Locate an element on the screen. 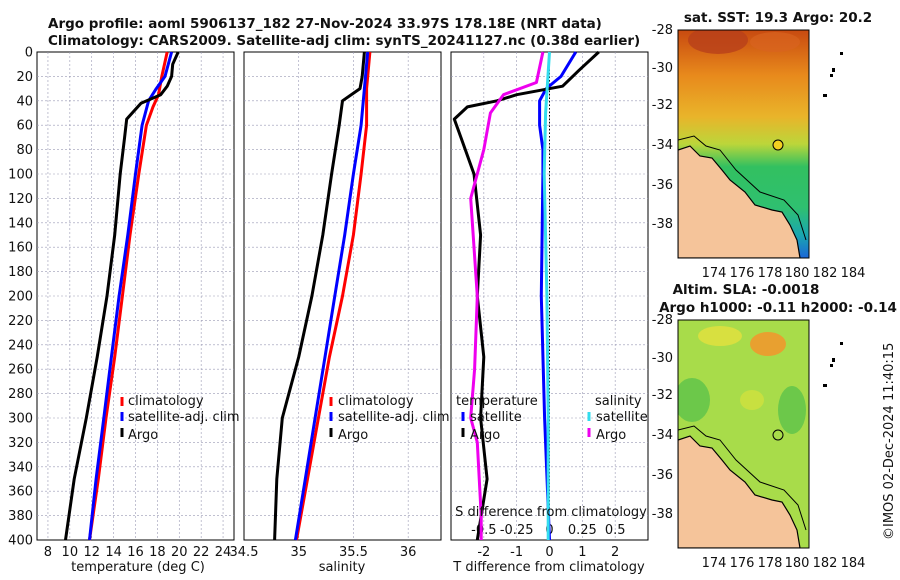  sla-argo-marker is located at coordinates (778, 435).